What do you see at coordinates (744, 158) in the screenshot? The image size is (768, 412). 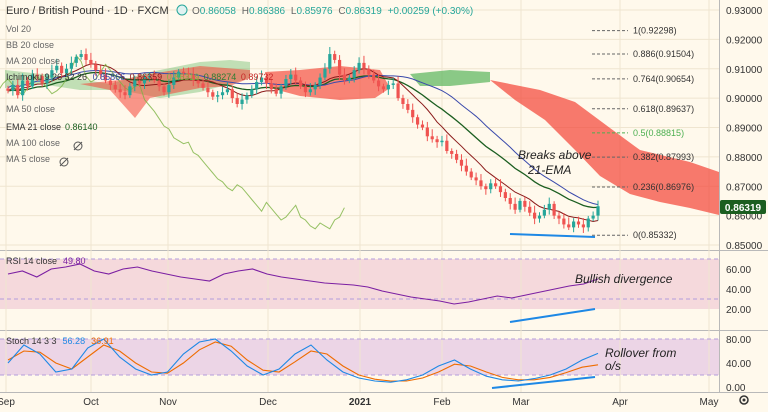 I see `price-tick-label: 0.88000` at bounding box center [744, 158].